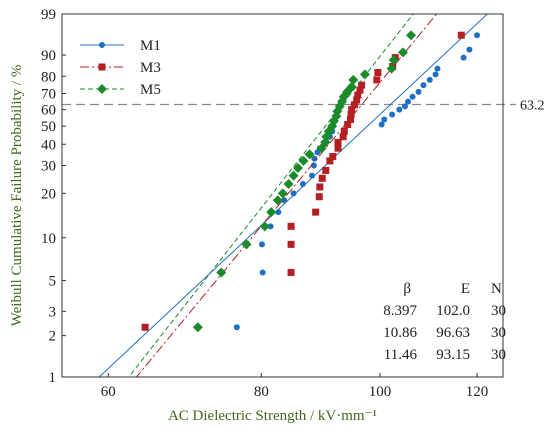  I want to click on y-tick-label: 3, so click(53, 312).